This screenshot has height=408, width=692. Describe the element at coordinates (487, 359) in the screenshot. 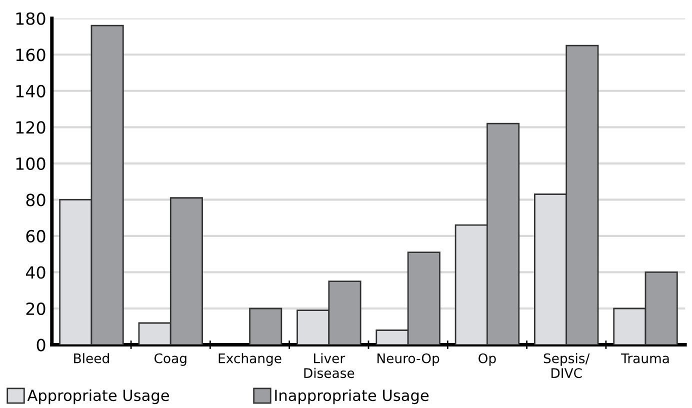

I see `x-tick-label: Op` at that location.